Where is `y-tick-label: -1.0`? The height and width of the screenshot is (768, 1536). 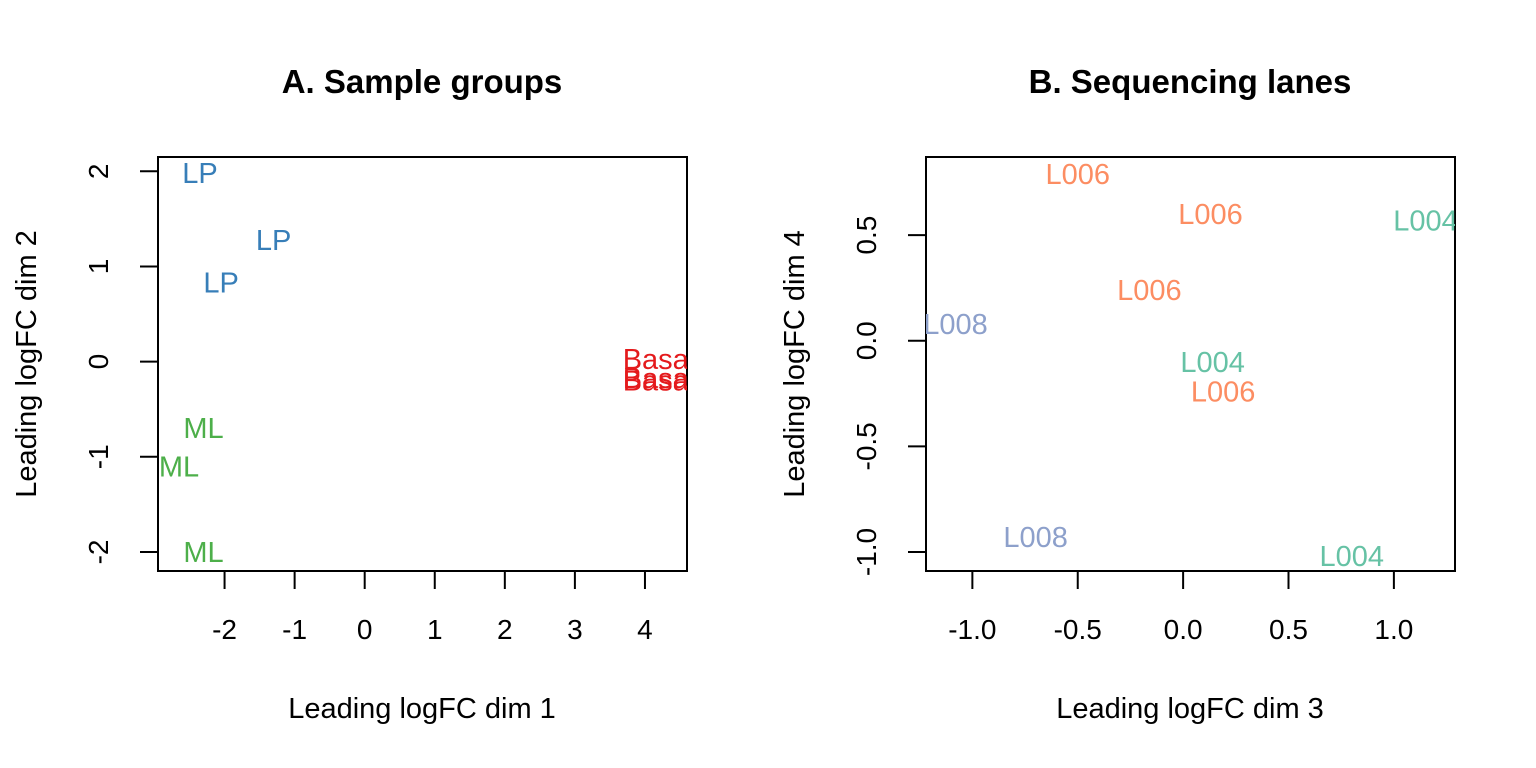 y-tick-label: -1.0 is located at coordinates (866, 552).